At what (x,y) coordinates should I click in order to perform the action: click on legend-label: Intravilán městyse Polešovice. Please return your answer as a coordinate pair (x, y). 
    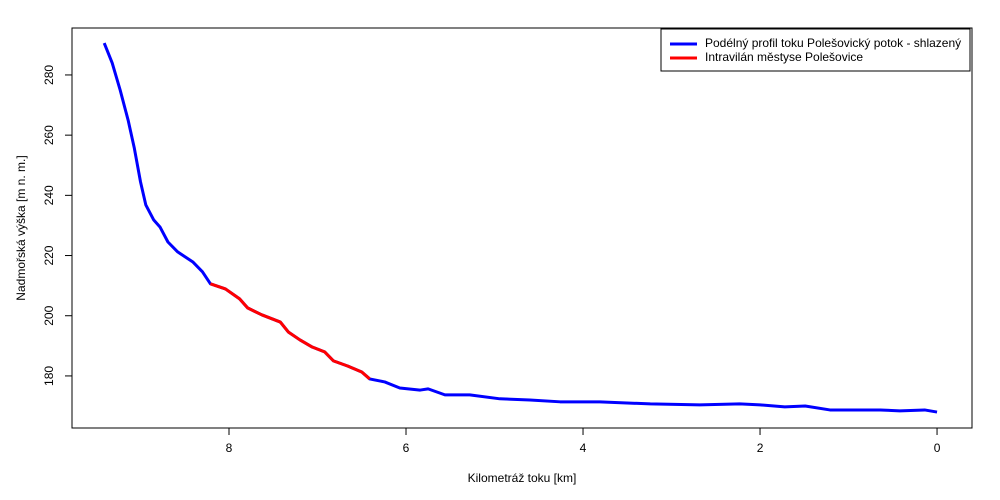
    Looking at the image, I should click on (784, 57).